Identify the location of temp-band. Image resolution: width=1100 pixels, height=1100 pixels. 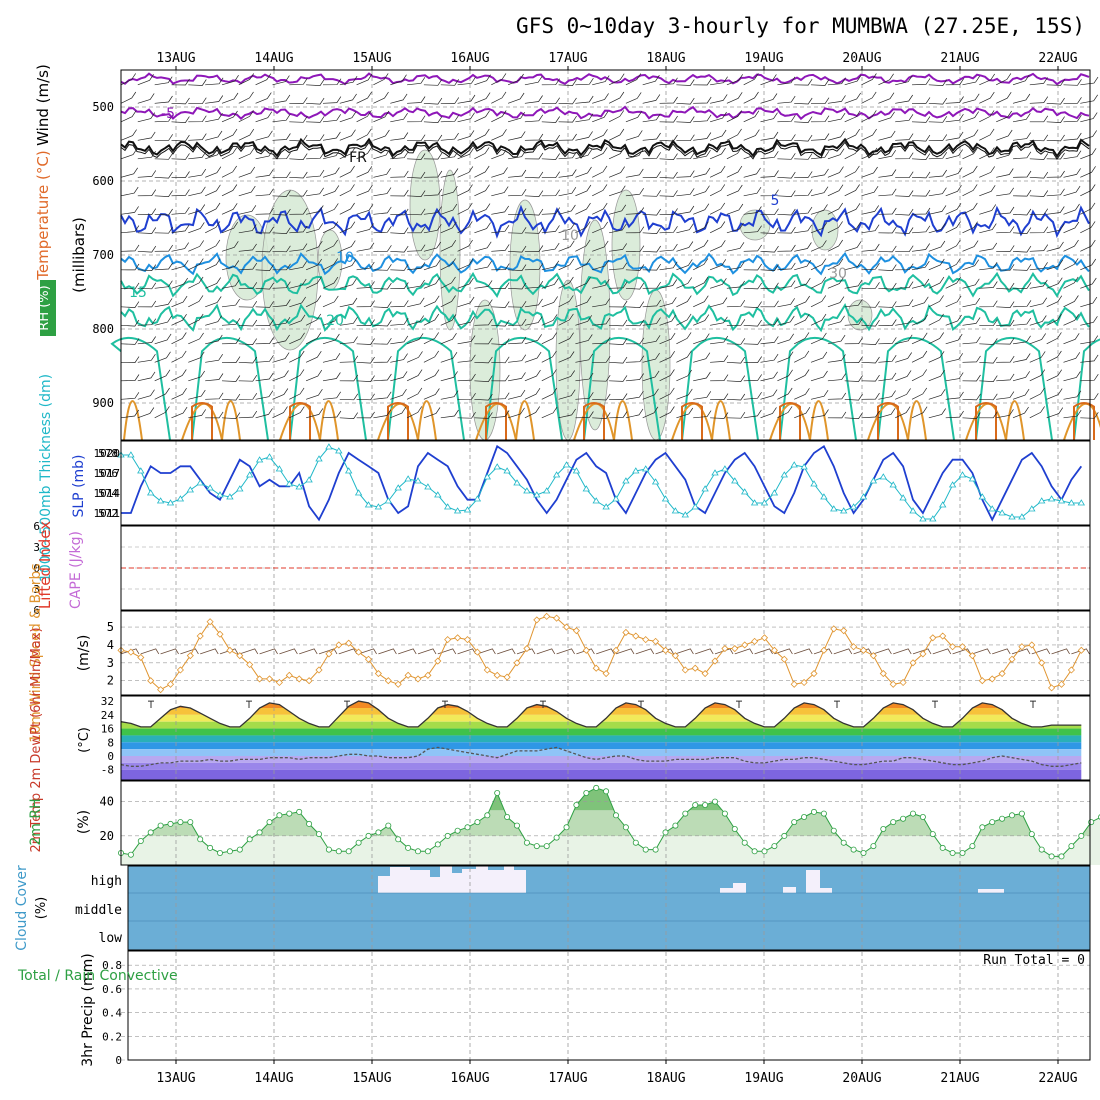
(601, 774).